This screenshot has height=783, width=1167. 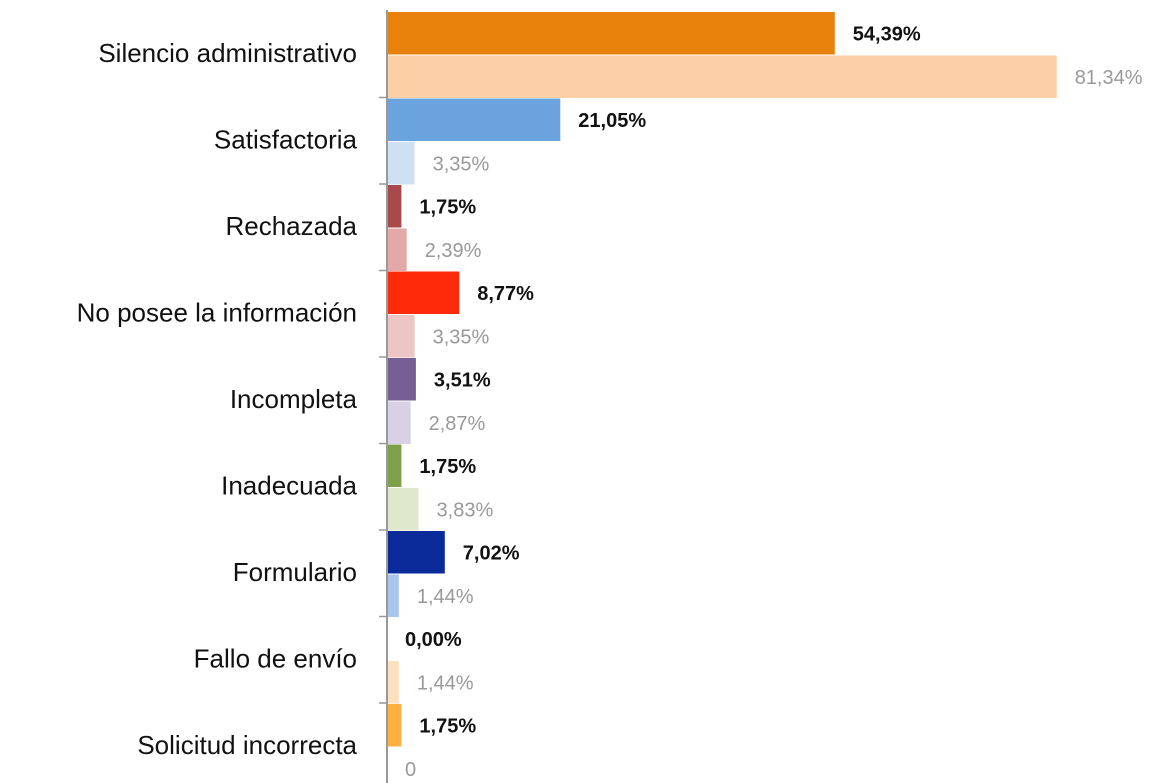 What do you see at coordinates (247, 745) in the screenshot?
I see `category-label: Solicitud incorrecta` at bounding box center [247, 745].